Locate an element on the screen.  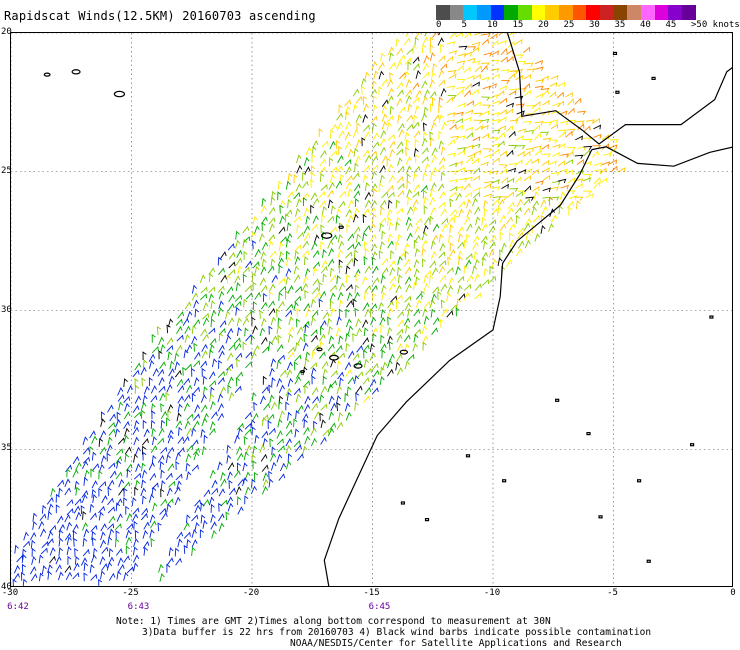
scale-label: 40 is located at coordinates (645, 25).